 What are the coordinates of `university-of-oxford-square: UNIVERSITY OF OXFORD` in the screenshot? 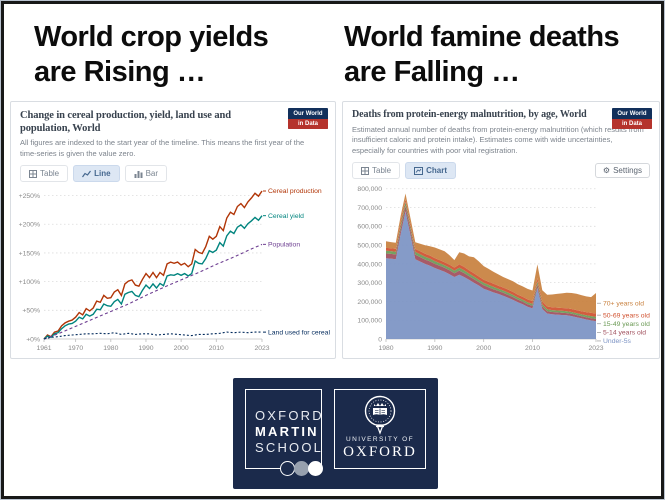 It's located at (380, 429).